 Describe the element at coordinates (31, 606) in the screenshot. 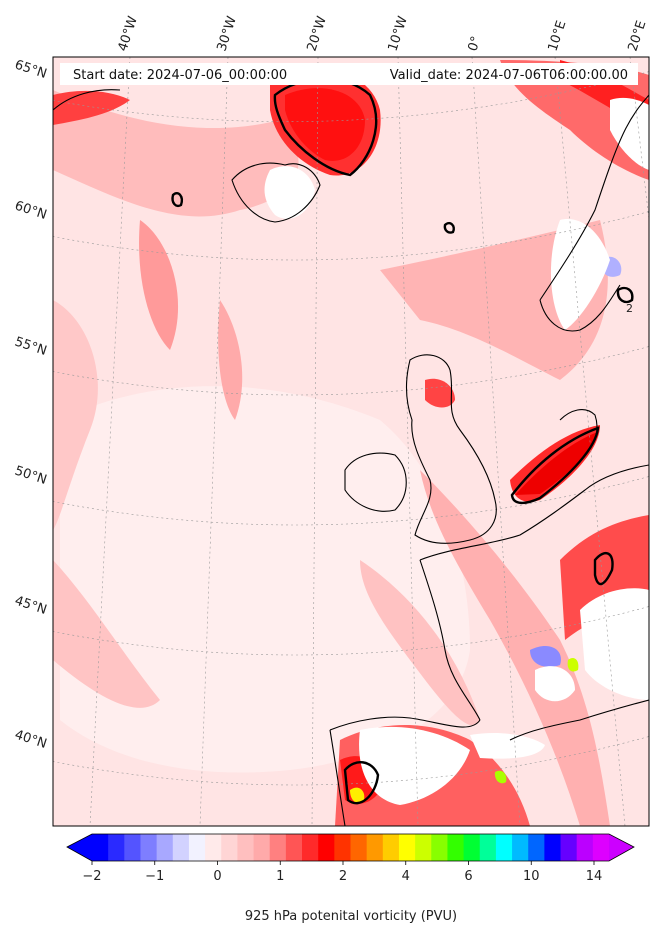

I see `lat-label: 45°N` at that location.